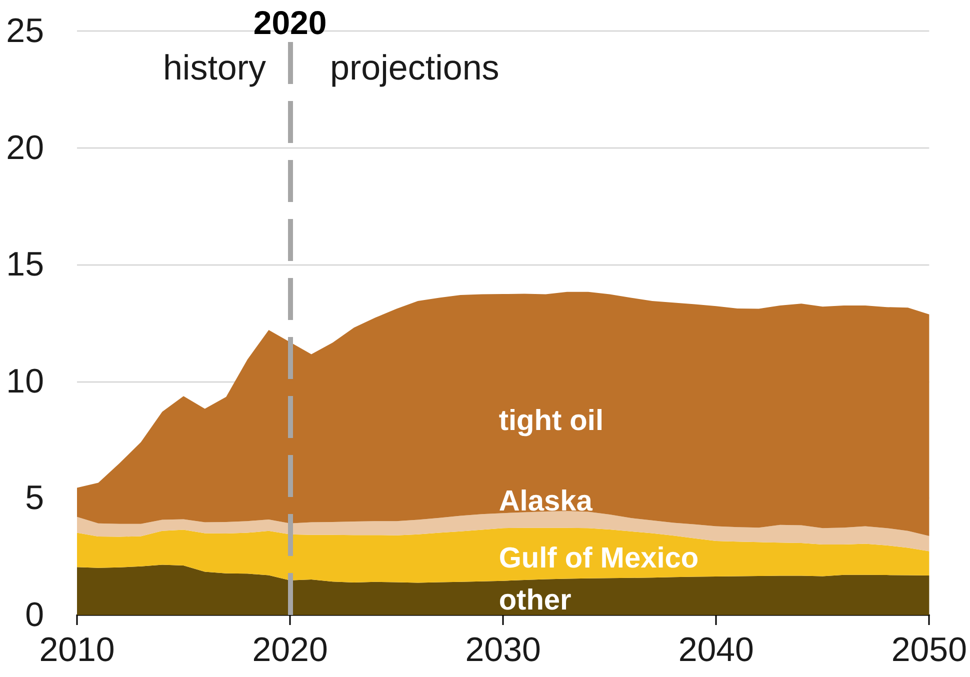 The width and height of the screenshot is (970, 677). Describe the element at coordinates (25, 381) in the screenshot. I see `y-tick-label: 10` at that location.